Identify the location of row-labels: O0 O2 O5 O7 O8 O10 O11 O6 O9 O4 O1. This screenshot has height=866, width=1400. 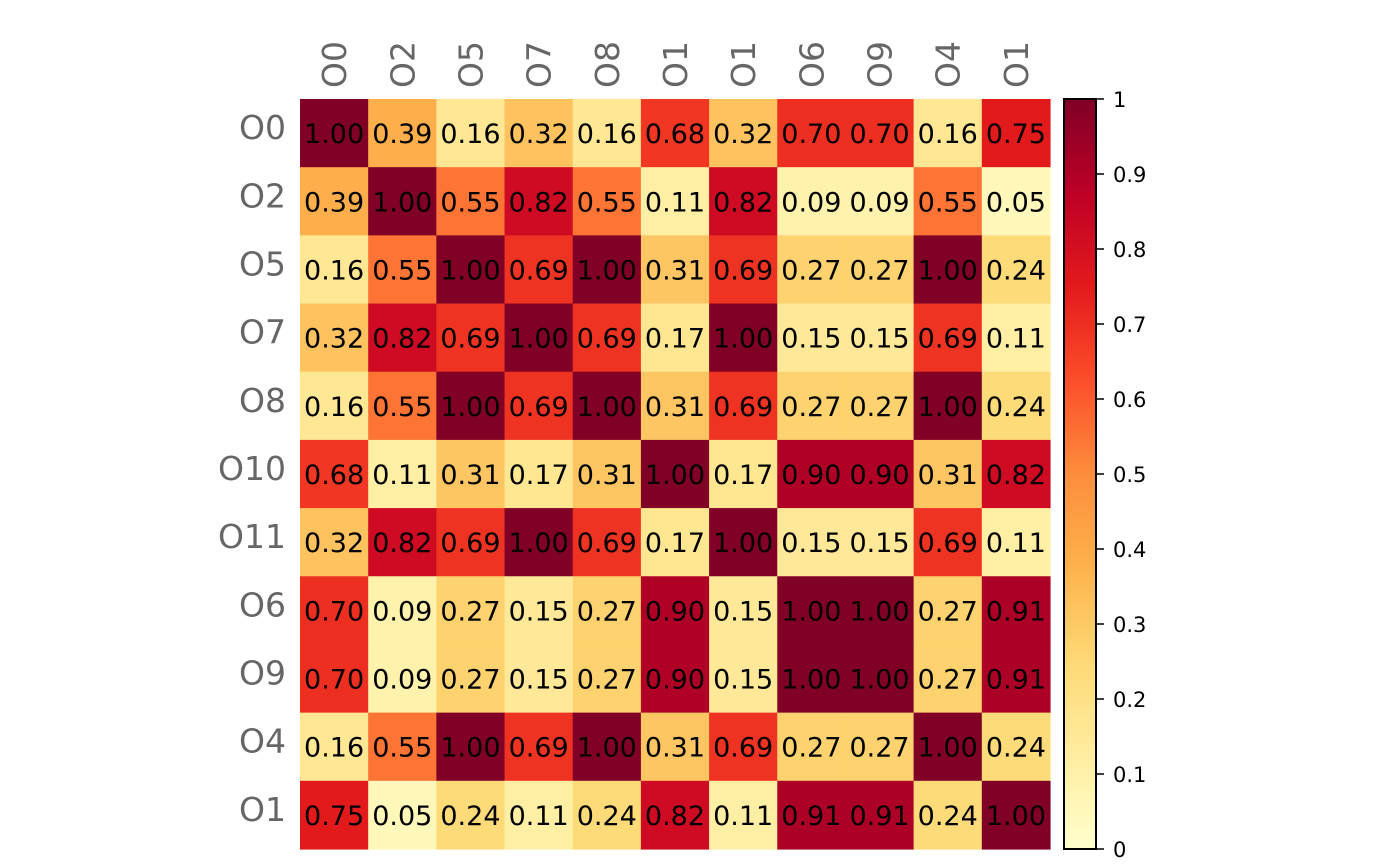
(252, 468).